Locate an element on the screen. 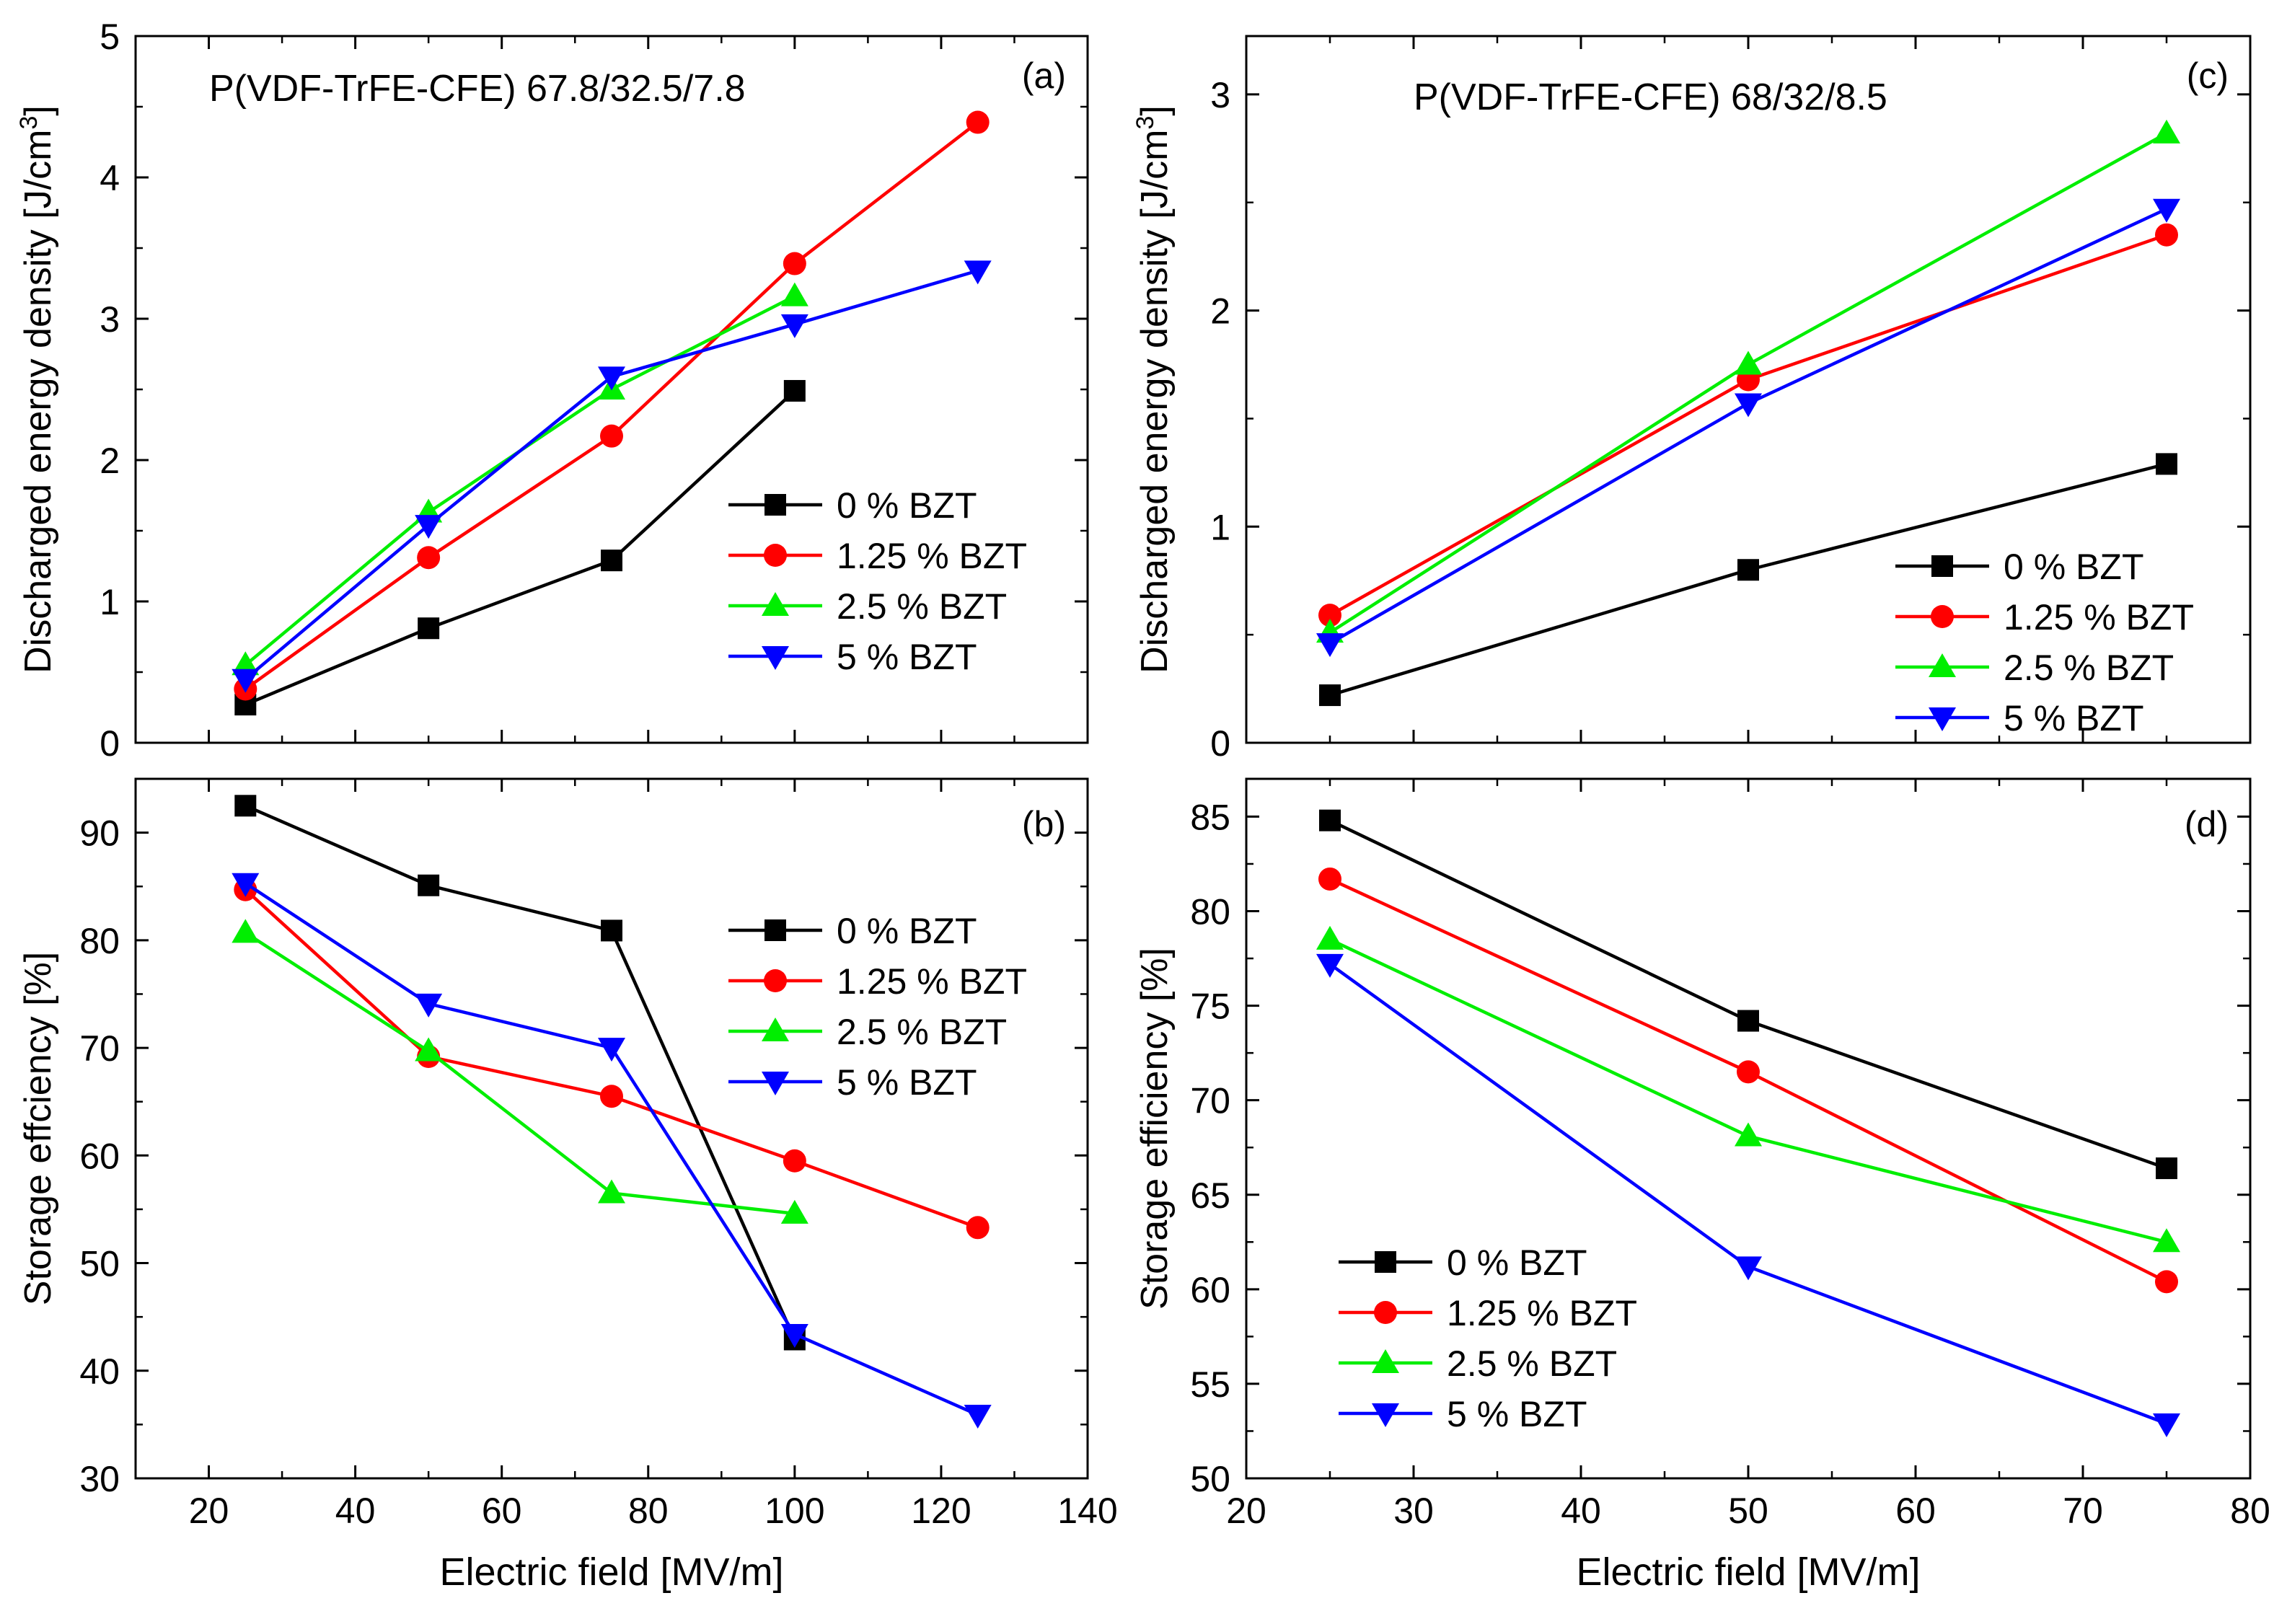 Image resolution: width=2287 pixels, height=1624 pixels. y-axis-label-main: Storage efficiency [%] is located at coordinates (1155, 1129).